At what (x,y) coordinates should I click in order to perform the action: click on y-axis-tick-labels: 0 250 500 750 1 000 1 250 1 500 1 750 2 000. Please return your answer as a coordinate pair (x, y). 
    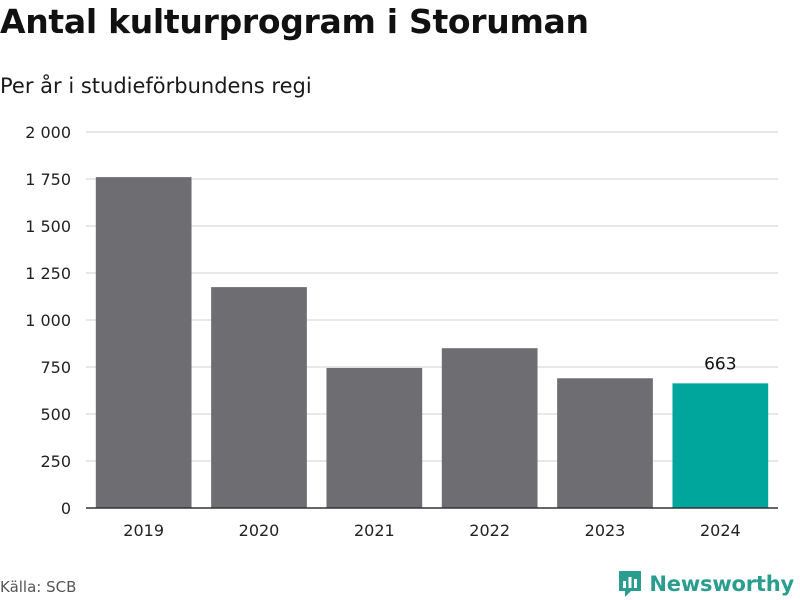
    Looking at the image, I should click on (48, 320).